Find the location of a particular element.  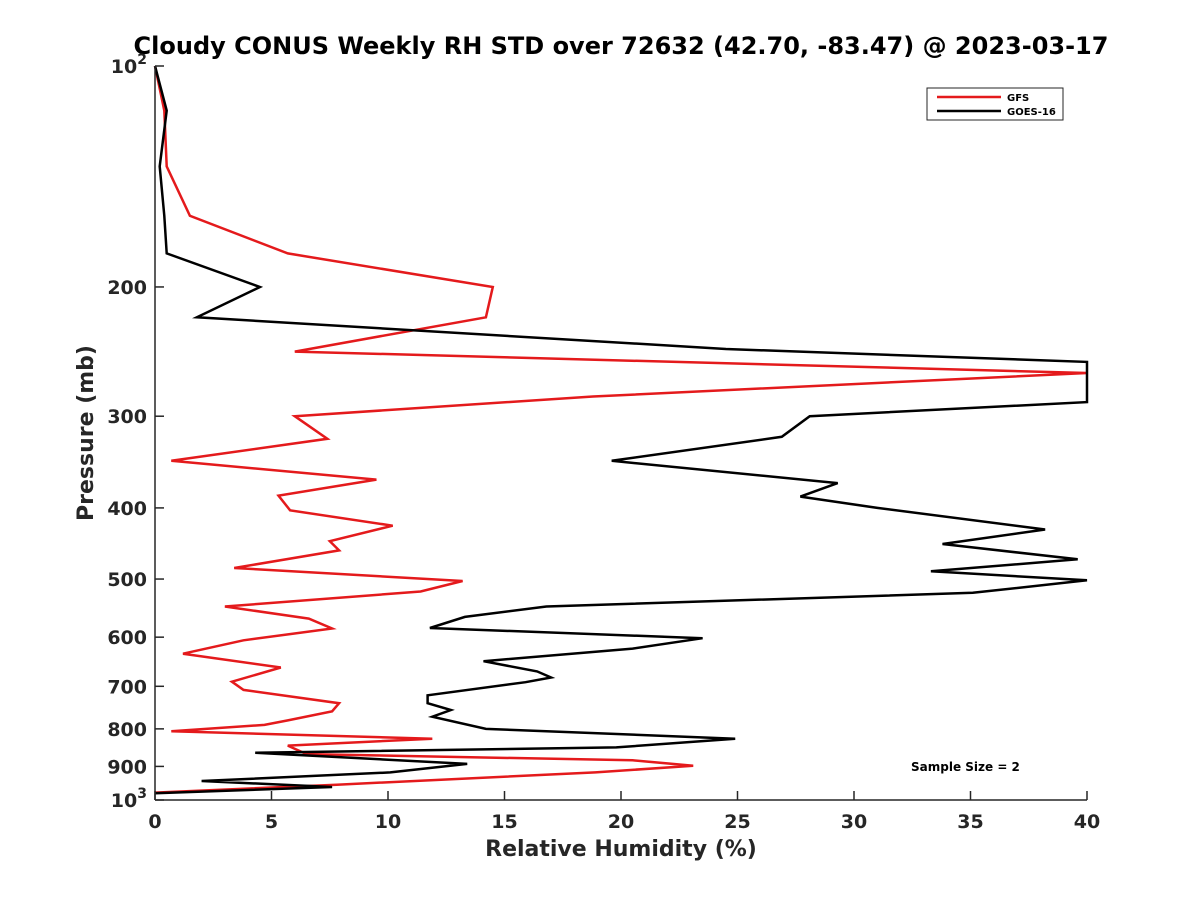

legend-label-goes16: GOES-16 is located at coordinates (1031, 112).